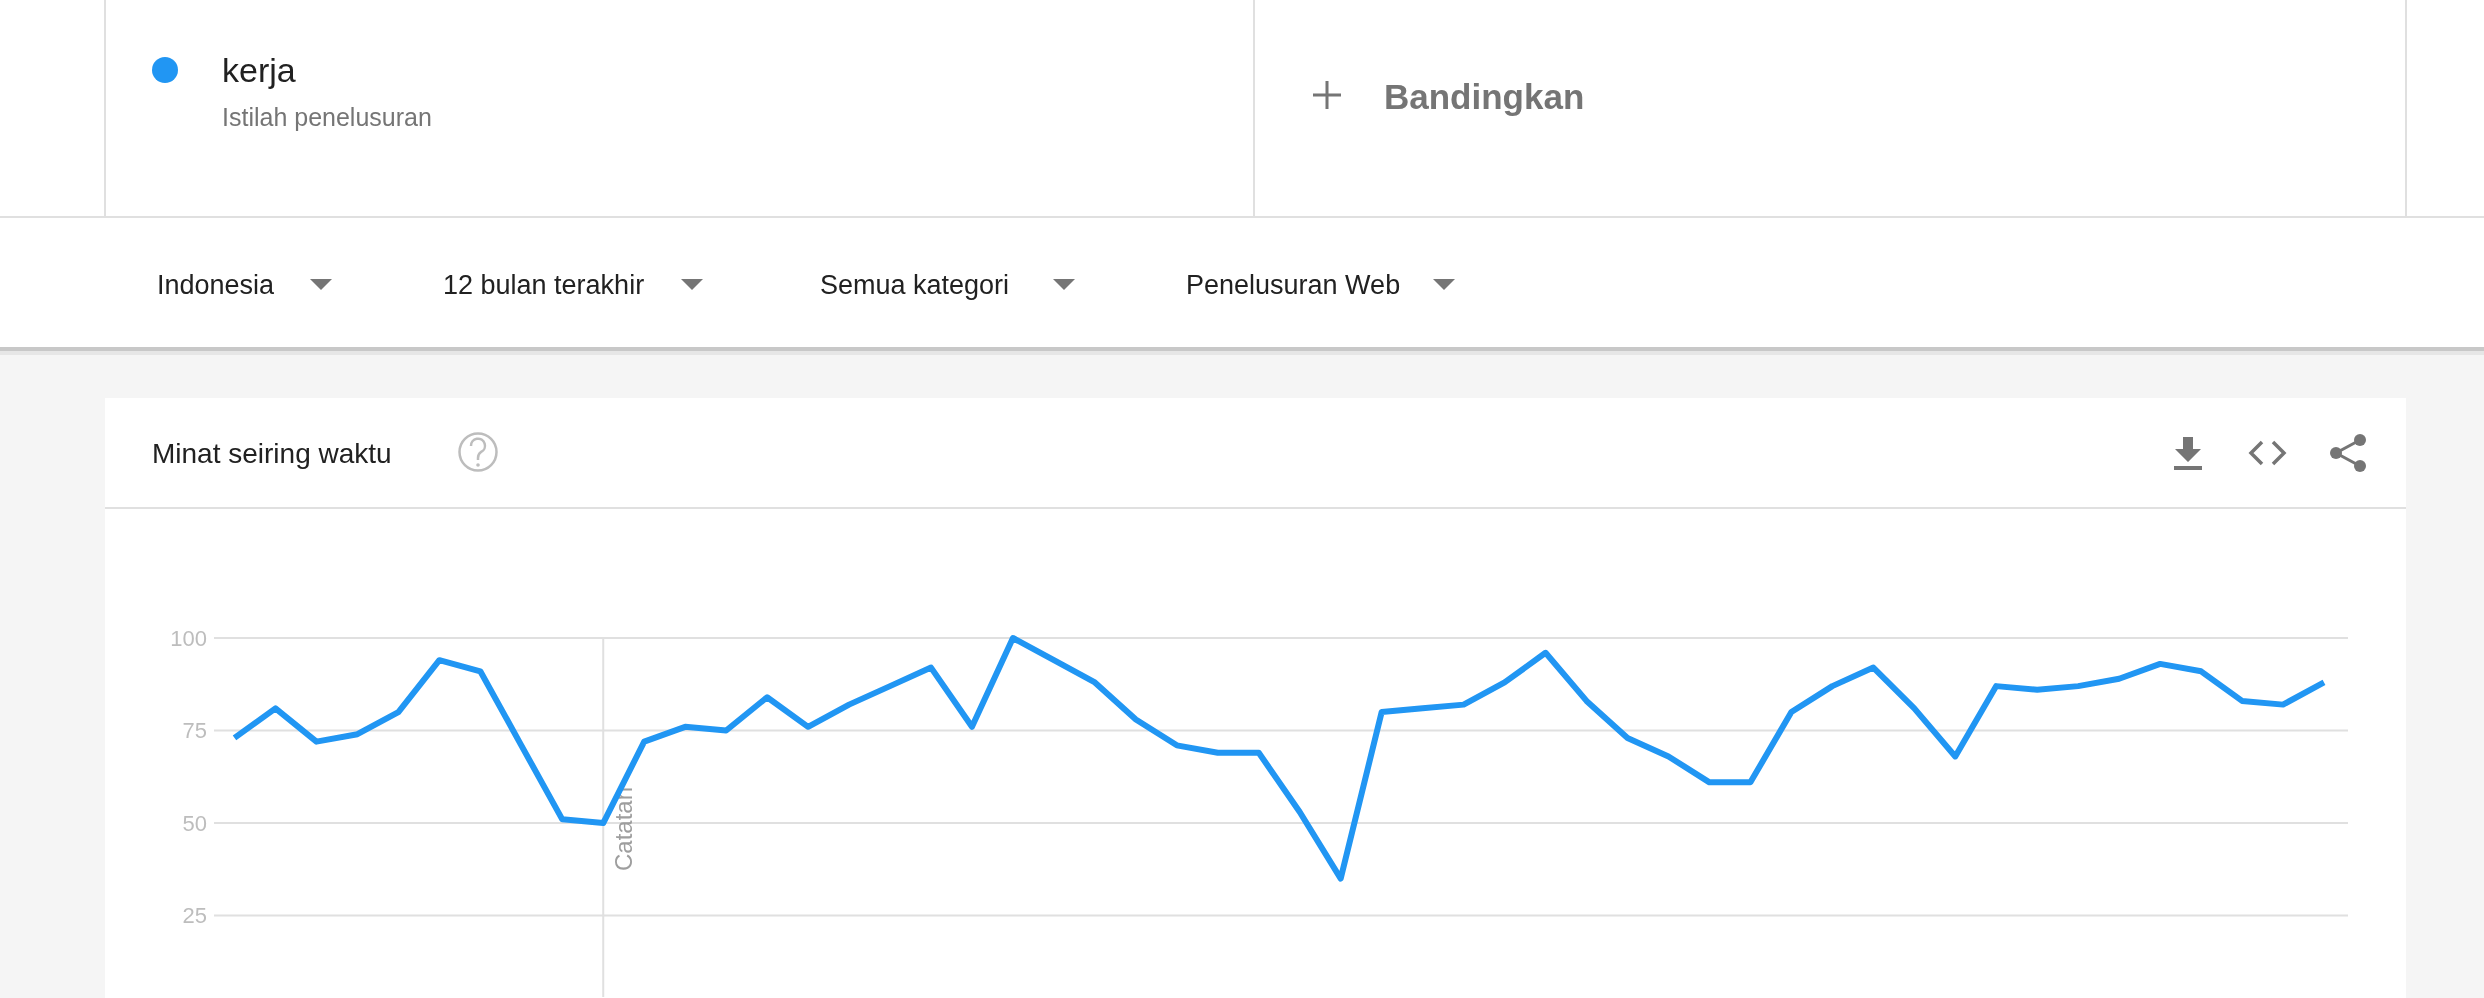 This screenshot has height=998, width=2484. Describe the element at coordinates (327, 117) in the screenshot. I see `text: Istilah penelusuran` at that location.